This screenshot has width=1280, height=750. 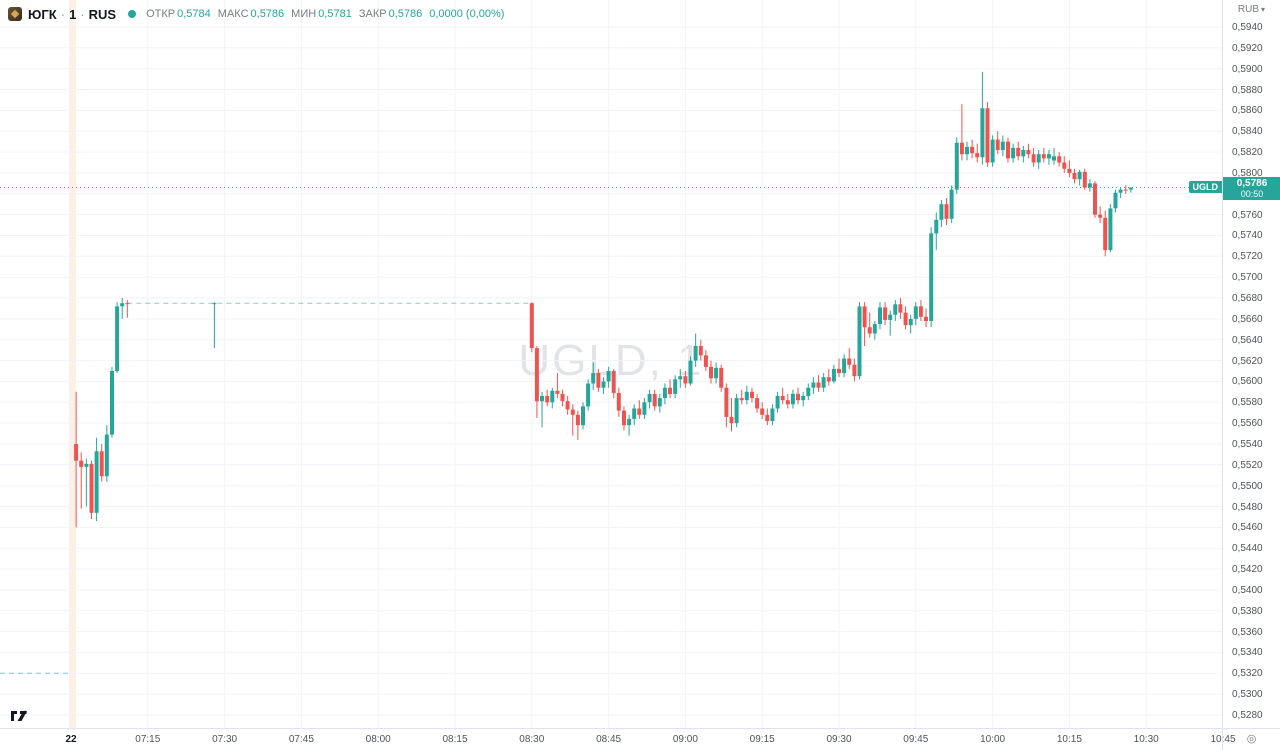 What do you see at coordinates (1247, 570) in the screenshot?
I see `price-tick-label: 0,5420` at bounding box center [1247, 570].